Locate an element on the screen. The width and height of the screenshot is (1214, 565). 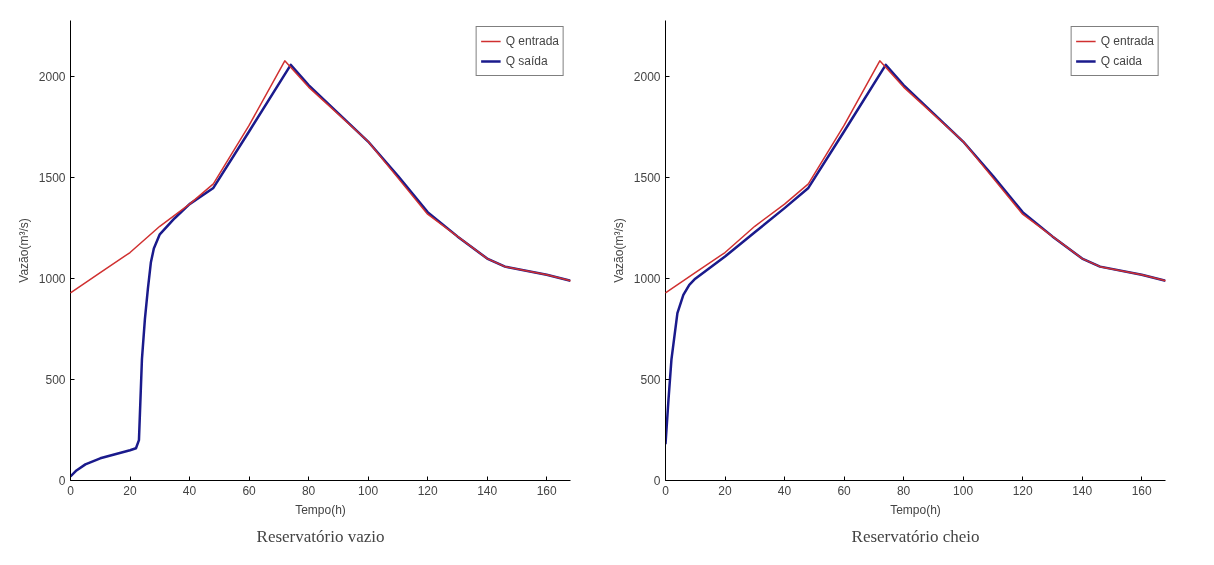
legend-label: Q saída is located at coordinates (526, 61).